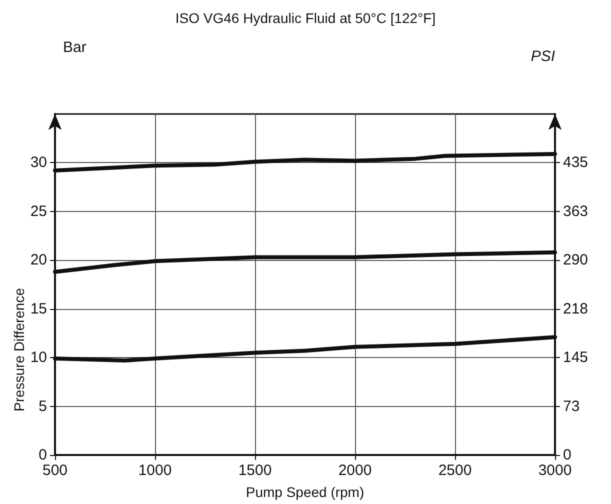 The height and width of the screenshot is (504, 611). I want to click on x-tick-label: 500, so click(55, 470).